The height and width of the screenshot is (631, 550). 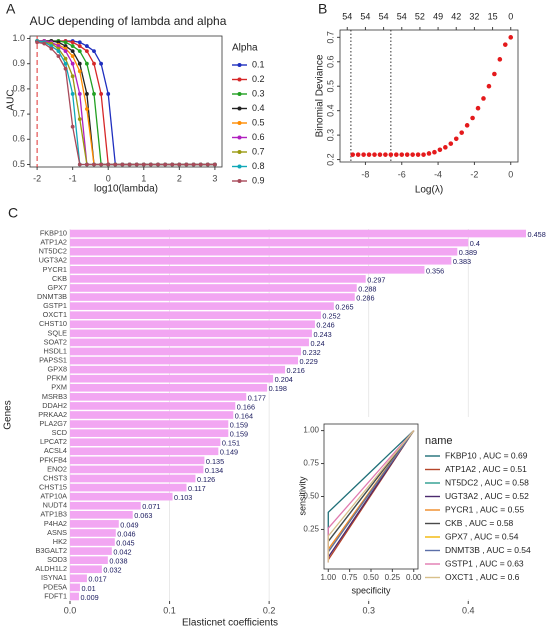 What do you see at coordinates (57, 532) in the screenshot?
I see `y-tick-label: ASNS` at bounding box center [57, 532].